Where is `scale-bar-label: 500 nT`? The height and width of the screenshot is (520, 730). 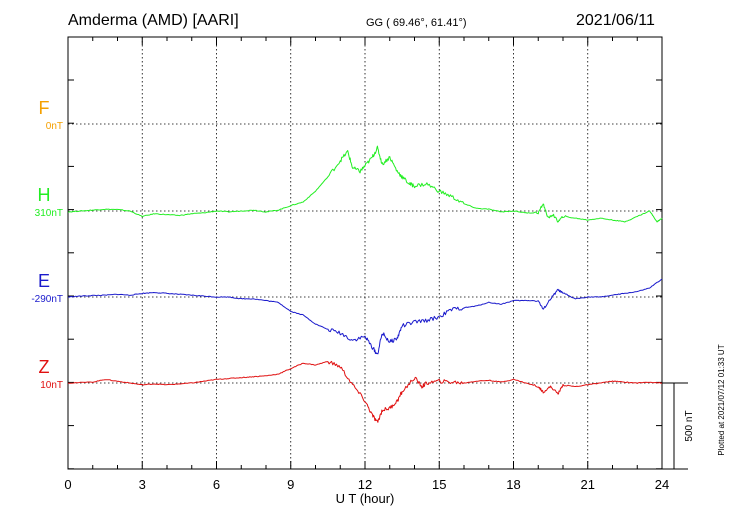 scale-bar-label: 500 nT is located at coordinates (689, 425).